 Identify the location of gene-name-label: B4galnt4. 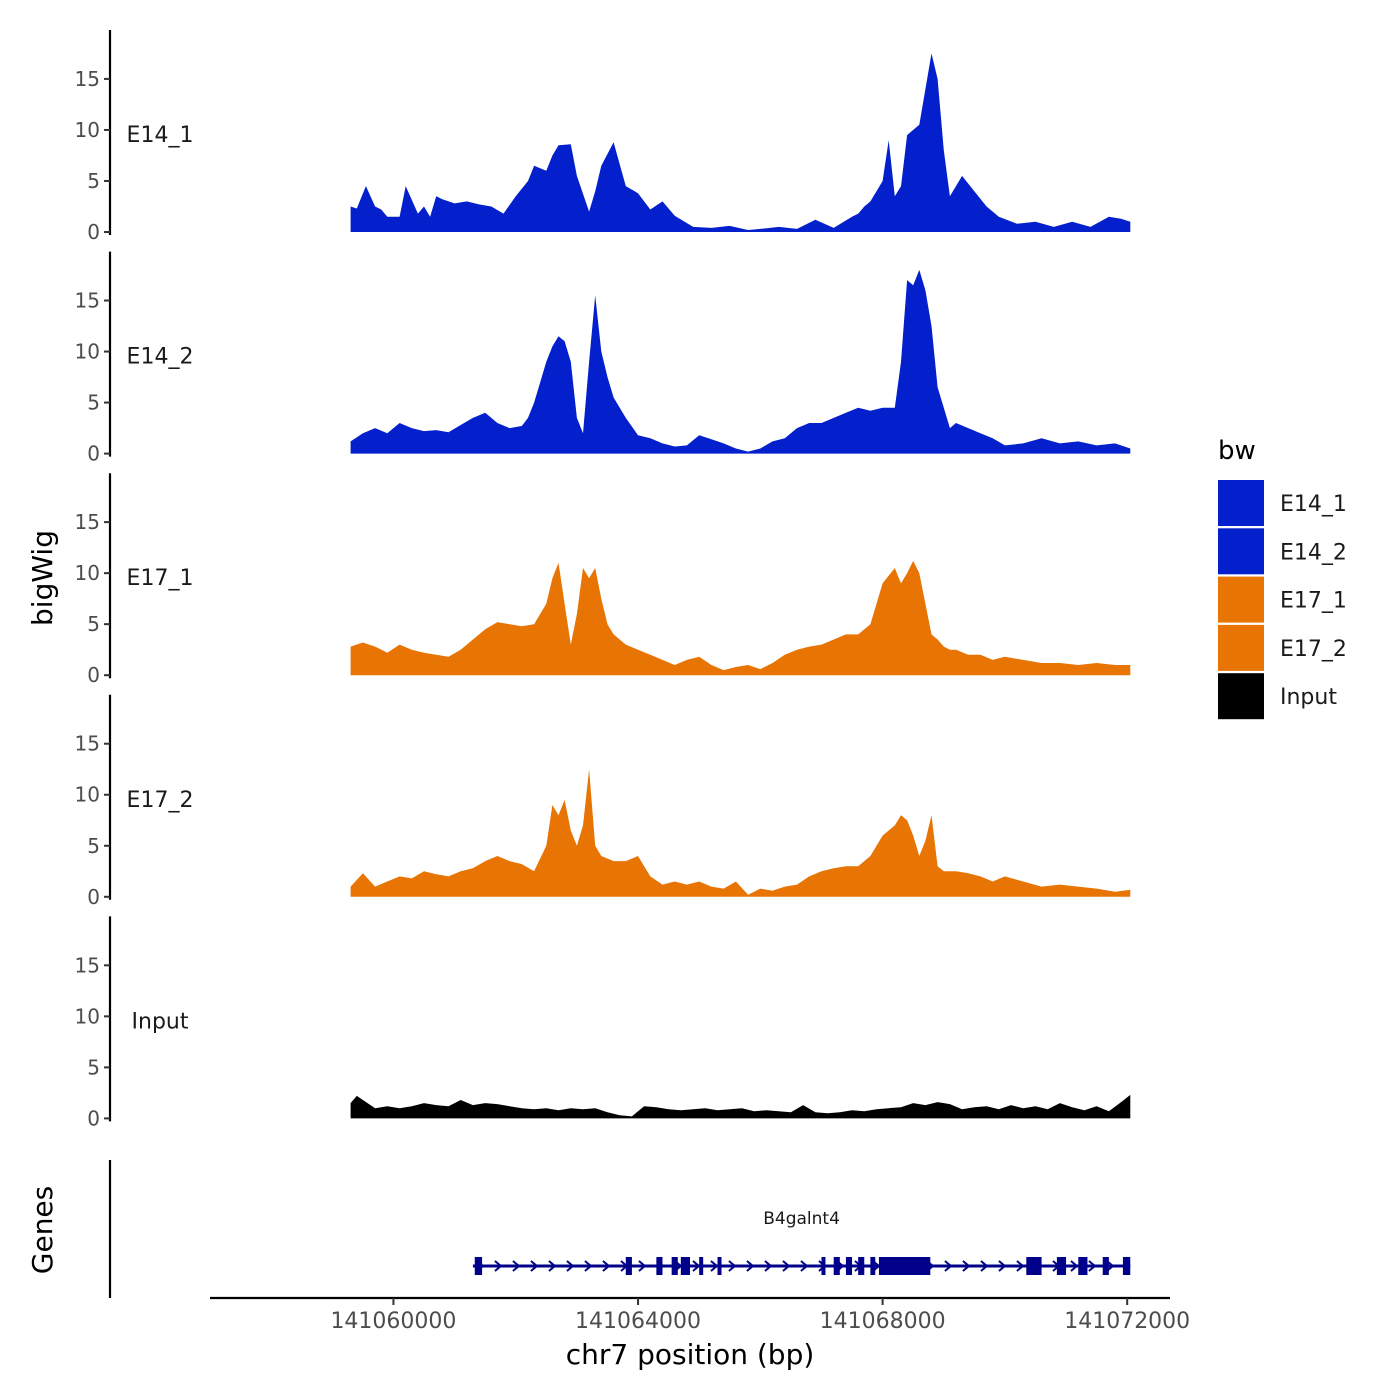
(801, 1219).